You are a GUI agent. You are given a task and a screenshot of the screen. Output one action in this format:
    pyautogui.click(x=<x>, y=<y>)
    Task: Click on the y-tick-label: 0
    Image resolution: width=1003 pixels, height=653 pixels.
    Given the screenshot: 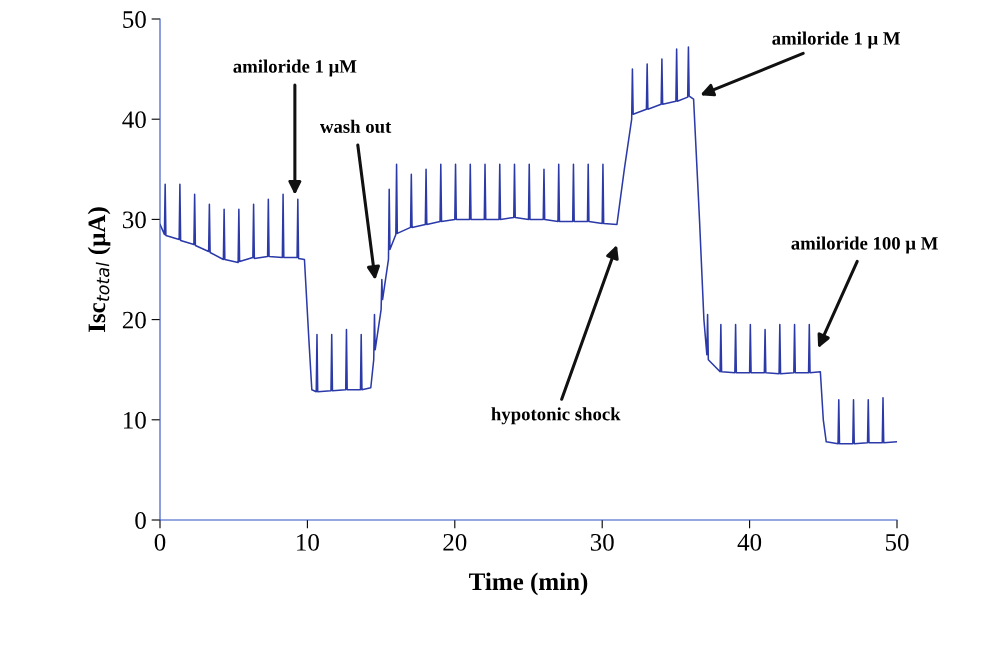 What is the action you would take?
    pyautogui.click(x=140, y=520)
    